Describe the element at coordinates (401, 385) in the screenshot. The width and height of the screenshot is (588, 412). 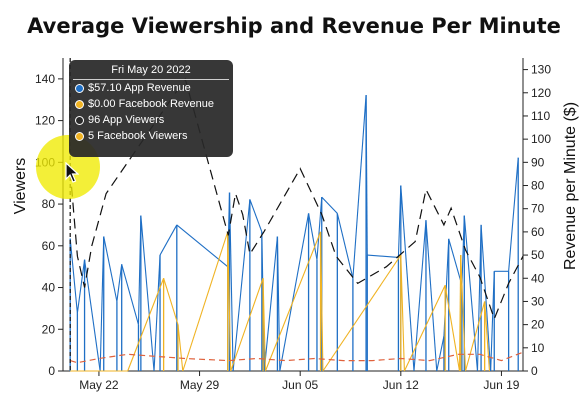
I see `x-tick-label: Jun 12` at that location.